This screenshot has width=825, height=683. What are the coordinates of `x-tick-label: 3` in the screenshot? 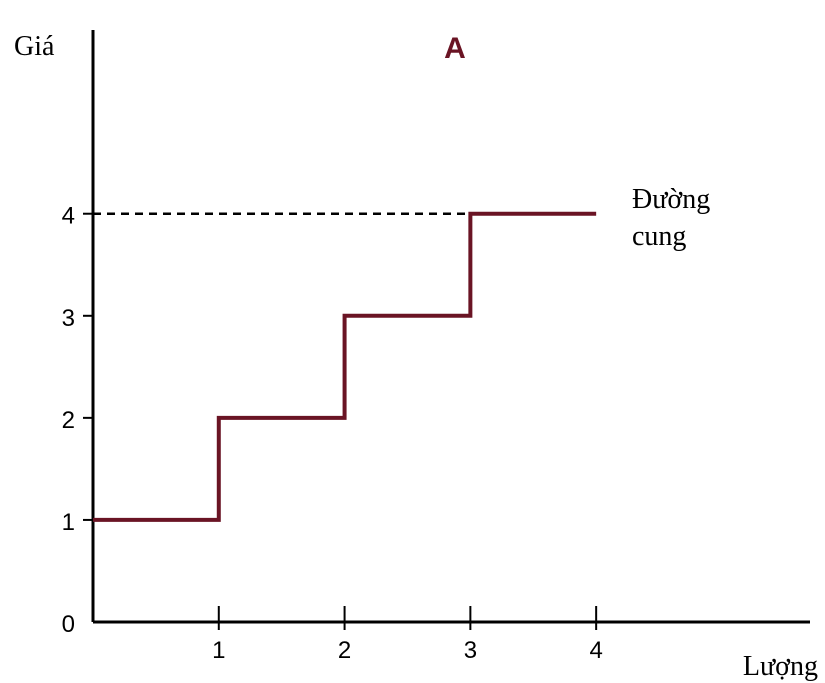 It's located at (470, 650).